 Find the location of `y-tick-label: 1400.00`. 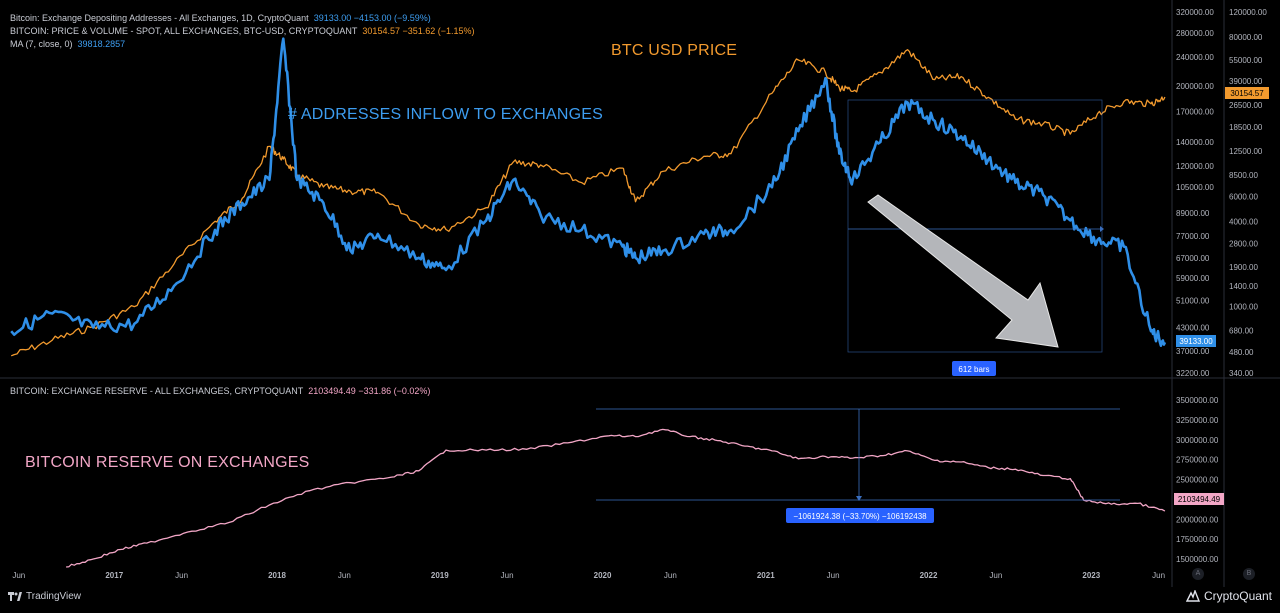

y-tick-label: 1400.00 is located at coordinates (1243, 286).